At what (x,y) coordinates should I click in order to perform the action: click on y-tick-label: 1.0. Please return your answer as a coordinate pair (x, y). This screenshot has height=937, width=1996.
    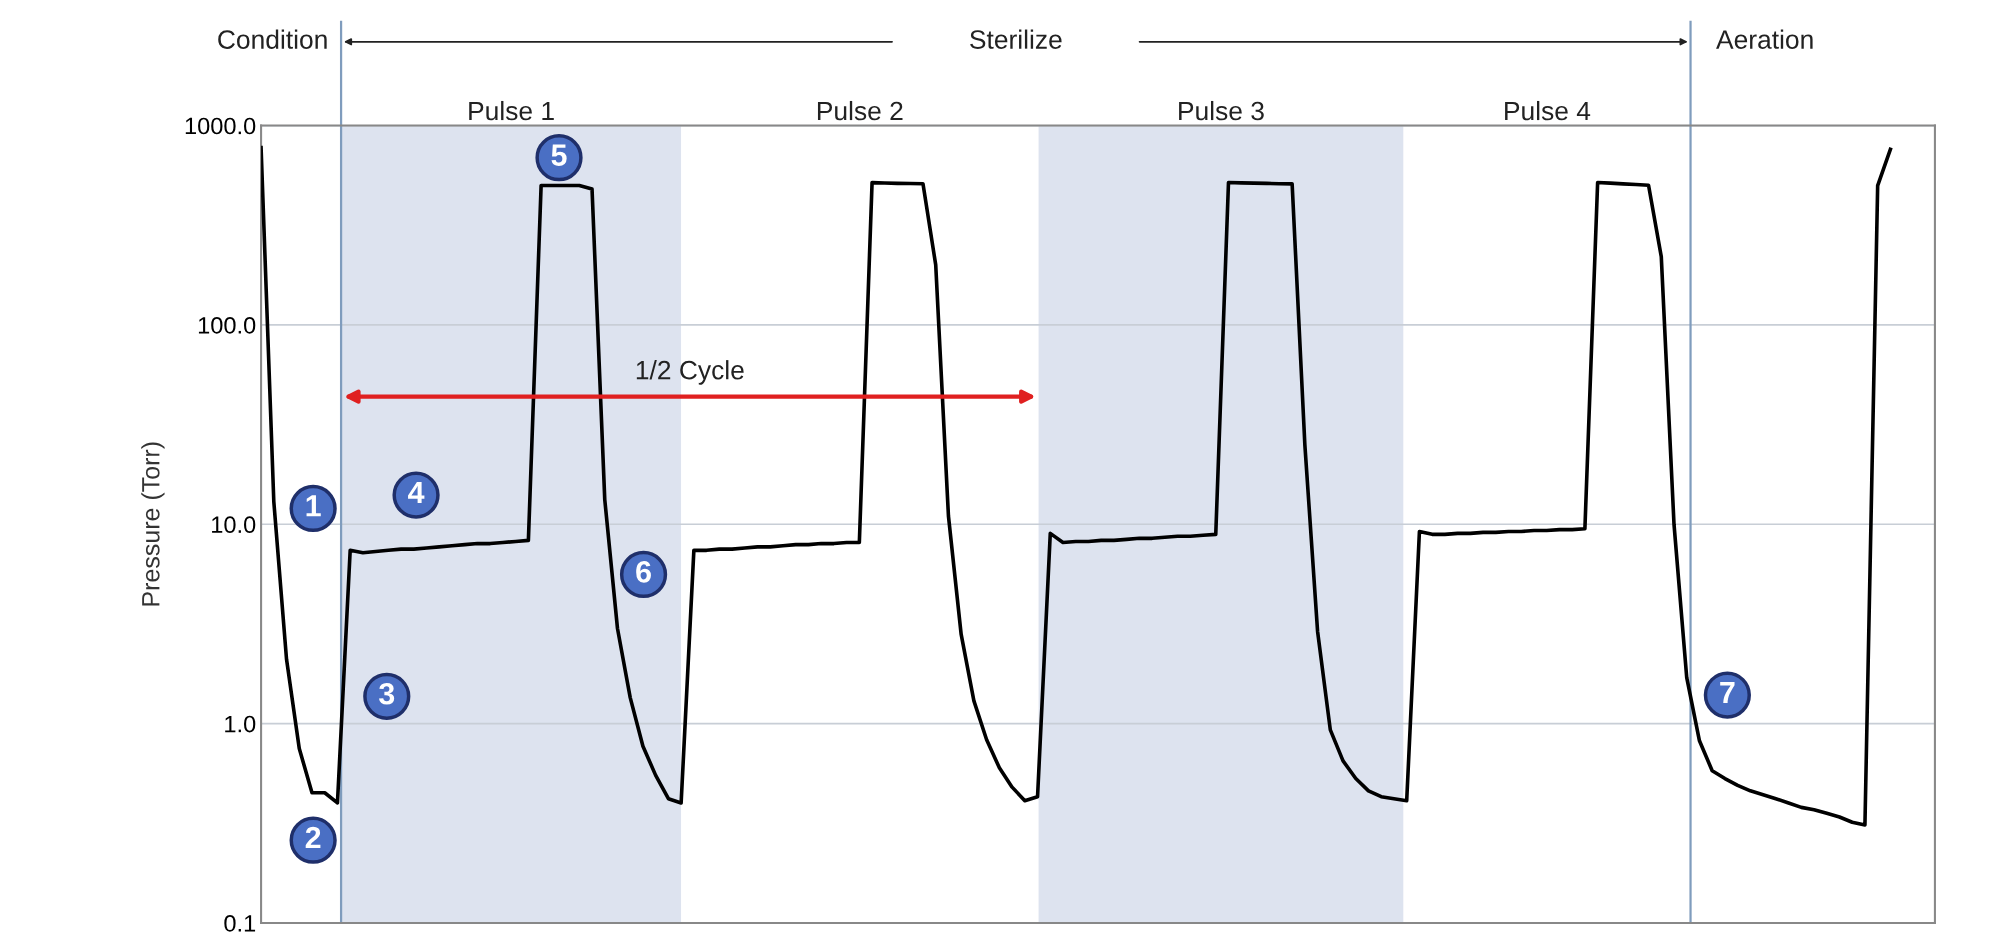
    Looking at the image, I should click on (240, 724).